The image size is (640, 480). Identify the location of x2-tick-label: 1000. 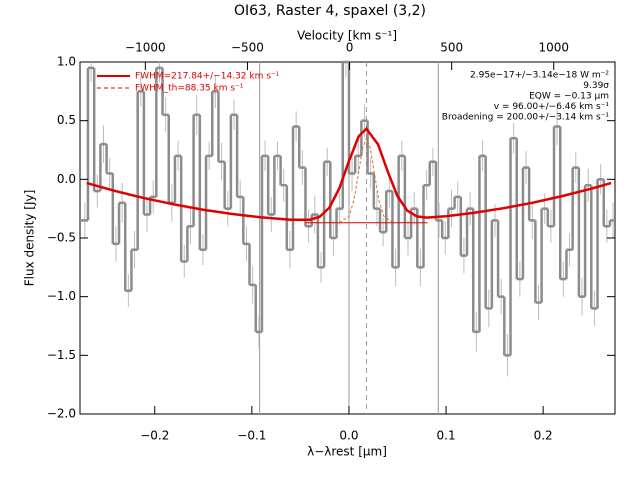
(553, 48).